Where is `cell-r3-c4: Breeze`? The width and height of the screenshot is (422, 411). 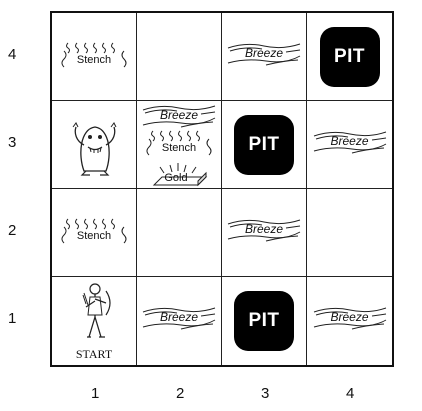 cell-r3-c4: Breeze is located at coordinates (349, 145).